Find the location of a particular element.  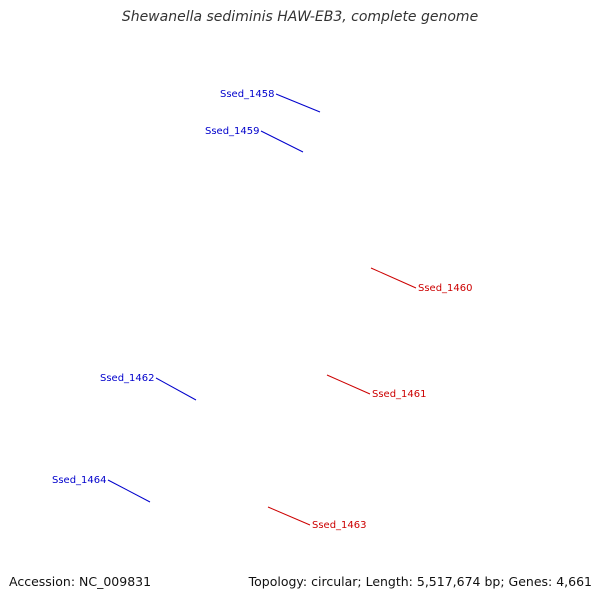

accession-text: Accession: NC_009831 is located at coordinates (80, 581).